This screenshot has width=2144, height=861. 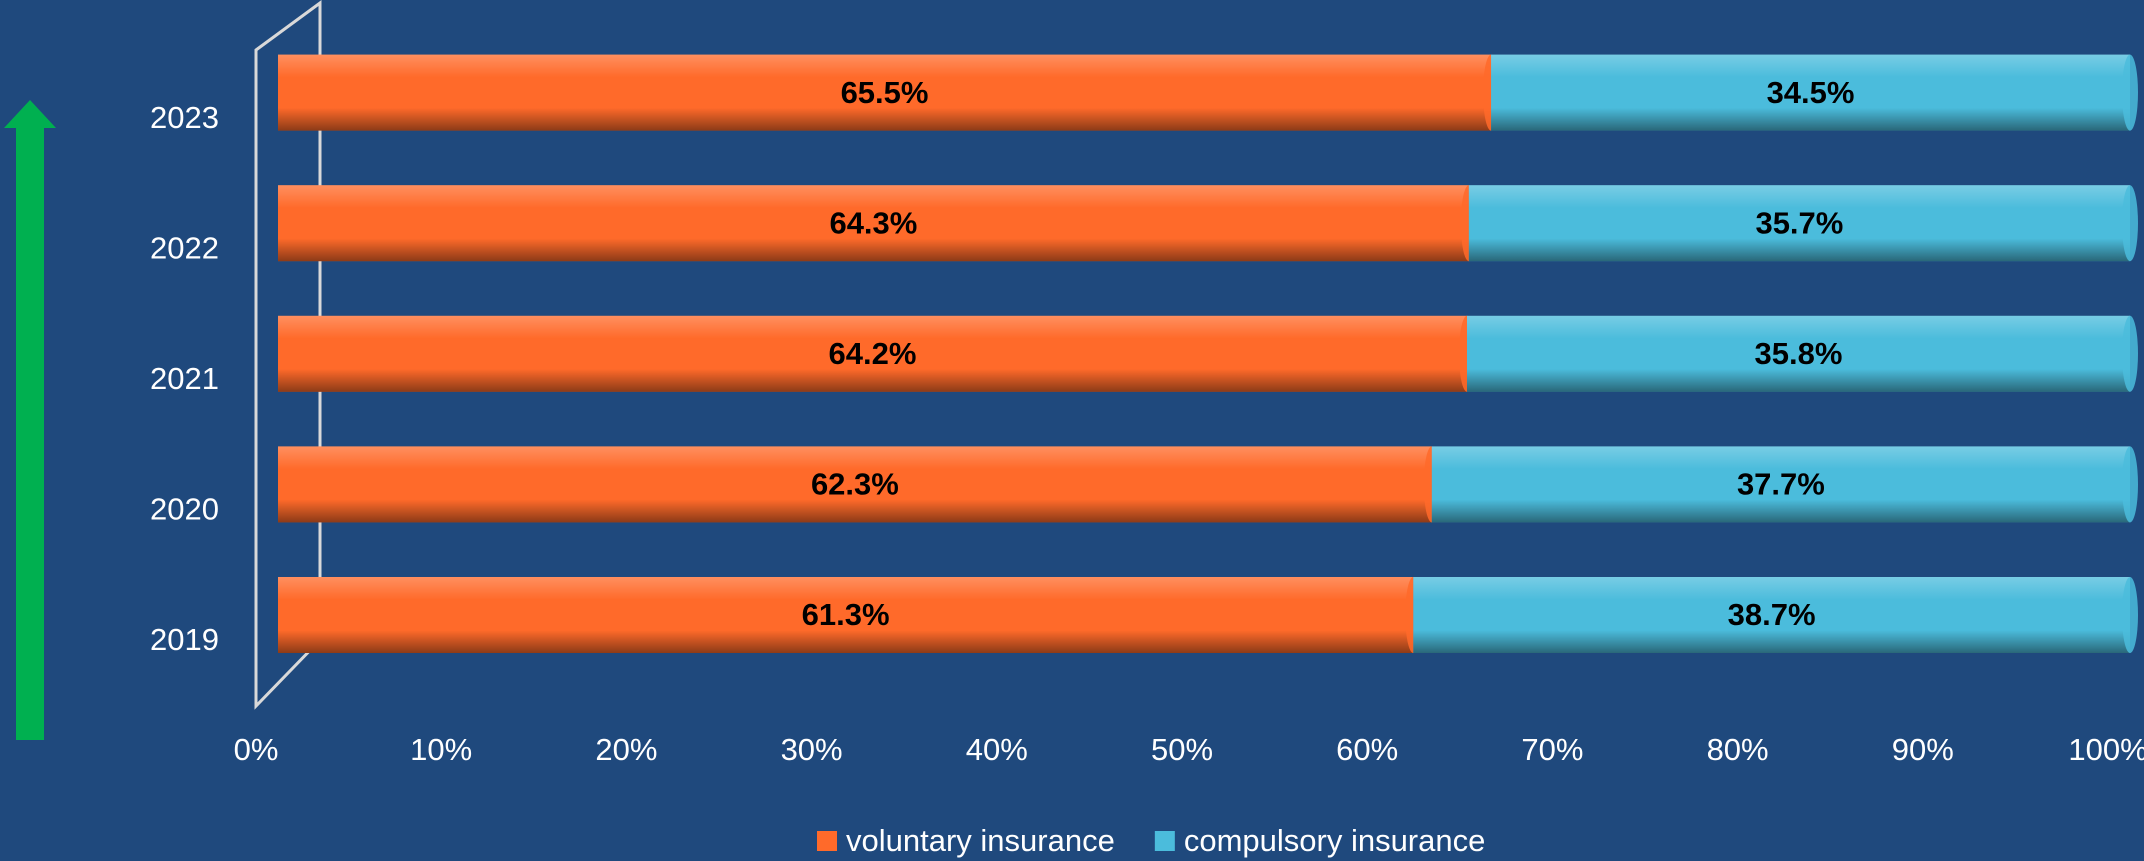 What do you see at coordinates (184, 509) in the screenshot?
I see `y-tick-label: 2020` at bounding box center [184, 509].